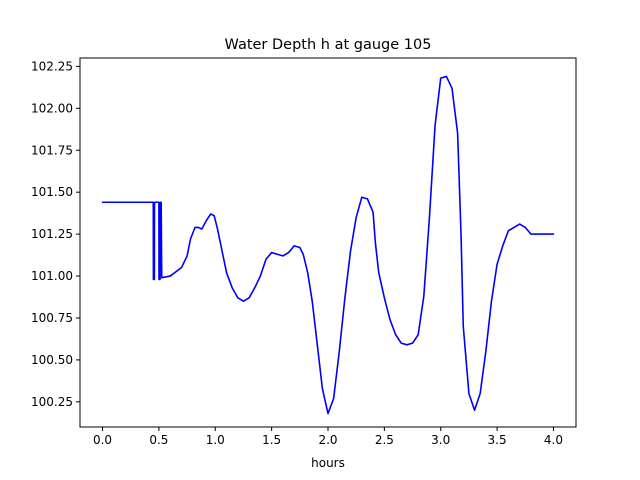 Image resolution: width=640 pixels, height=480 pixels. What do you see at coordinates (52, 150) in the screenshot?
I see `y-tick-label: 101.75` at bounding box center [52, 150].